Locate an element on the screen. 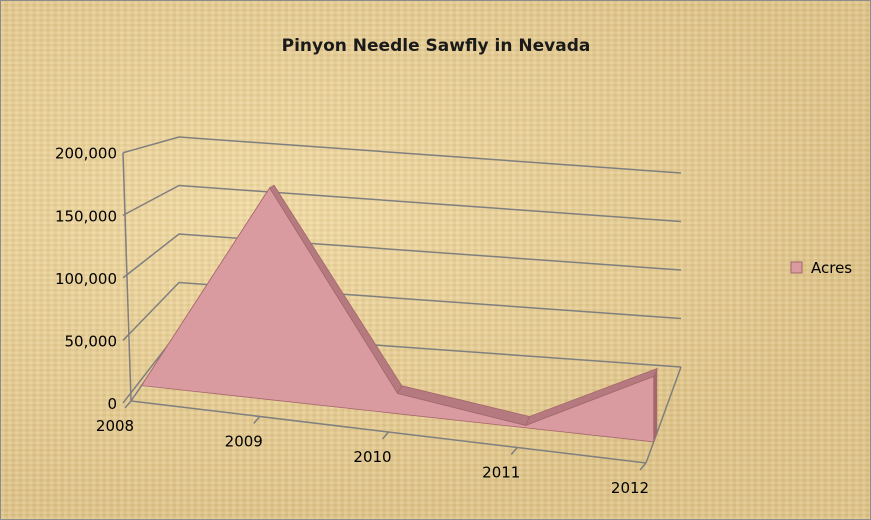  y-tick-label: 0 is located at coordinates (112, 404).